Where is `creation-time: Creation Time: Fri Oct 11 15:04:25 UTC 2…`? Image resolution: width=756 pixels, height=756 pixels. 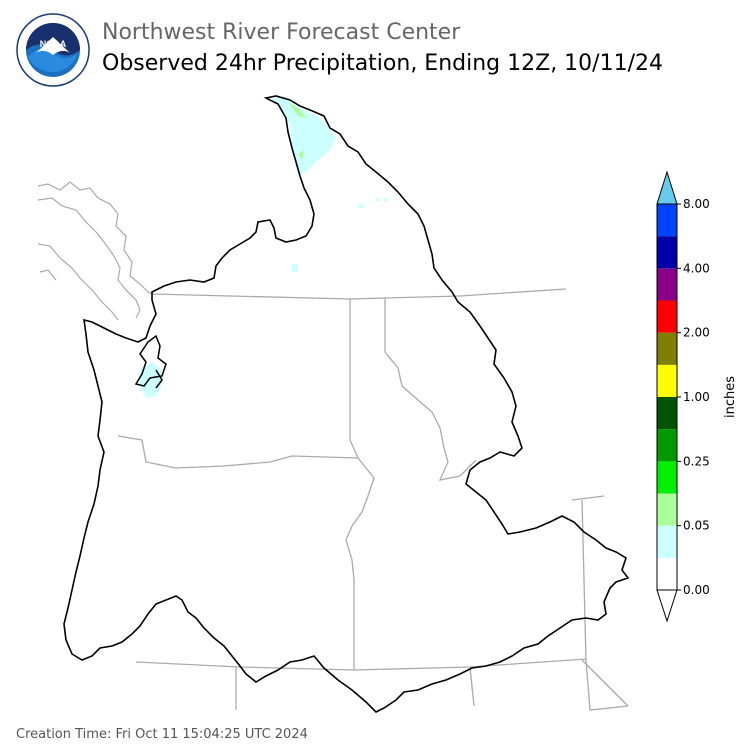 creation-time: Creation Time: Fri Oct 11 15:04:25 UTC 2… is located at coordinates (162, 734).